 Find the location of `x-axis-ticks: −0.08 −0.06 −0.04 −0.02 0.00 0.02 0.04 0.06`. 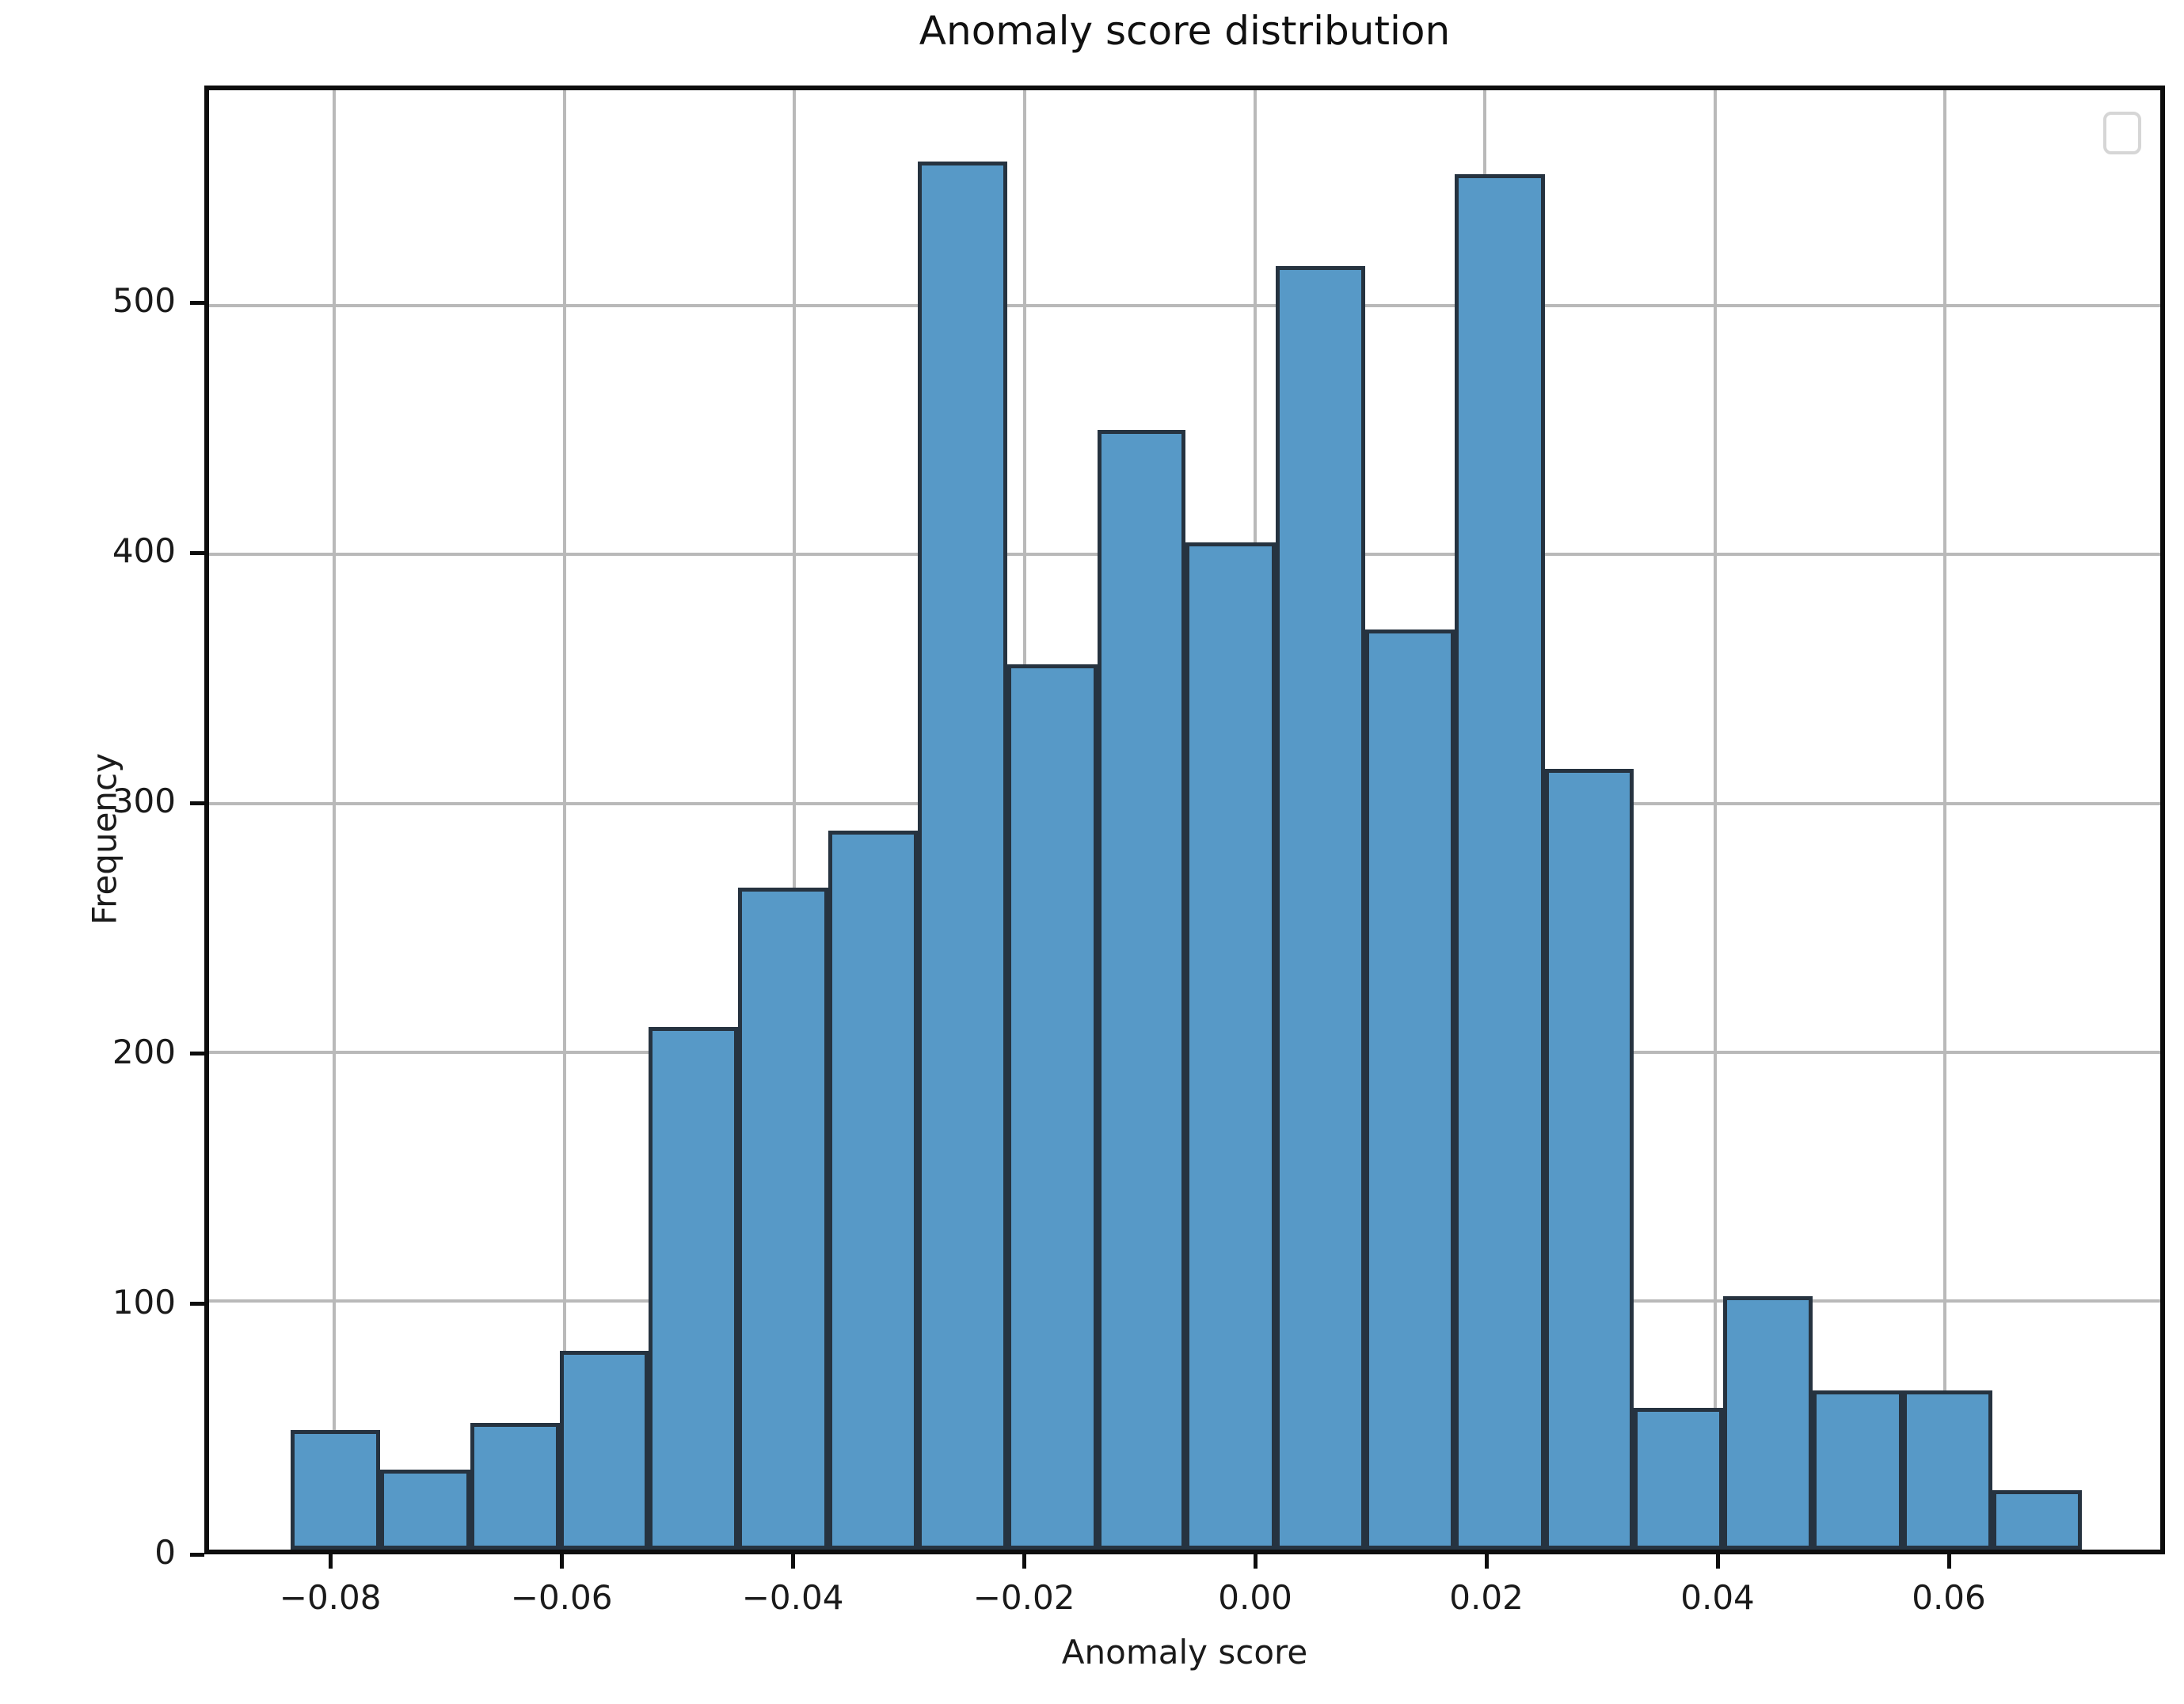

x-axis-ticks: −0.08 −0.06 −0.04 −0.02 0.00 0.02 0.04 0.06 is located at coordinates (1184, 1601).